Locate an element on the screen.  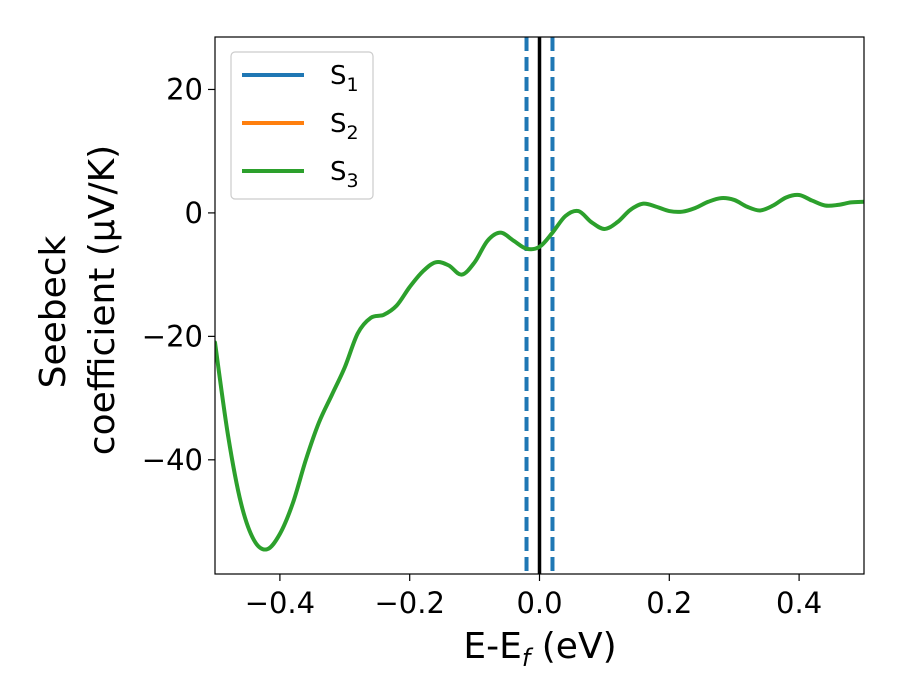
y-tick-label: 20 is located at coordinates (184, 89).